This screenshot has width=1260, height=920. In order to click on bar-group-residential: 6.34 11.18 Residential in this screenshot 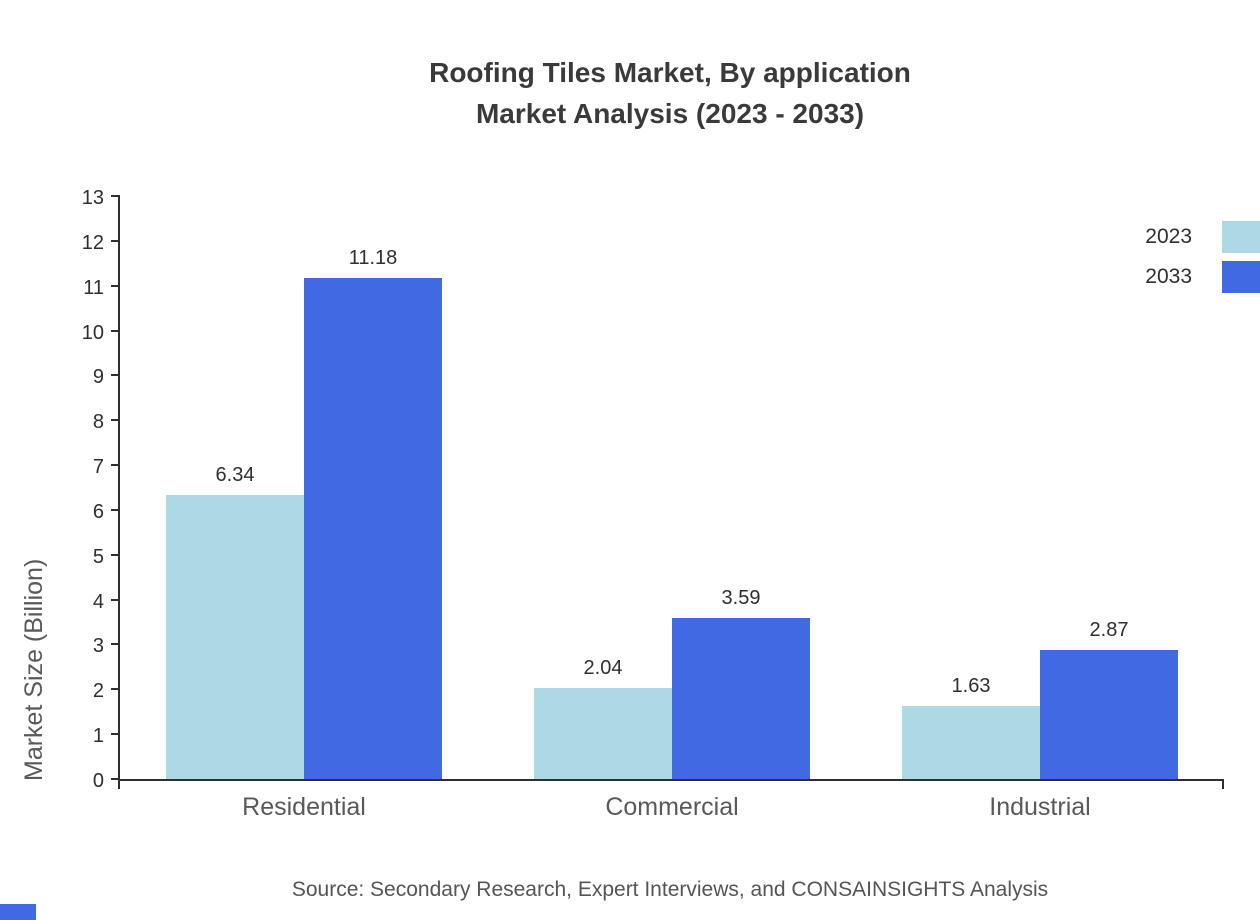, I will do `click(304, 534)`.